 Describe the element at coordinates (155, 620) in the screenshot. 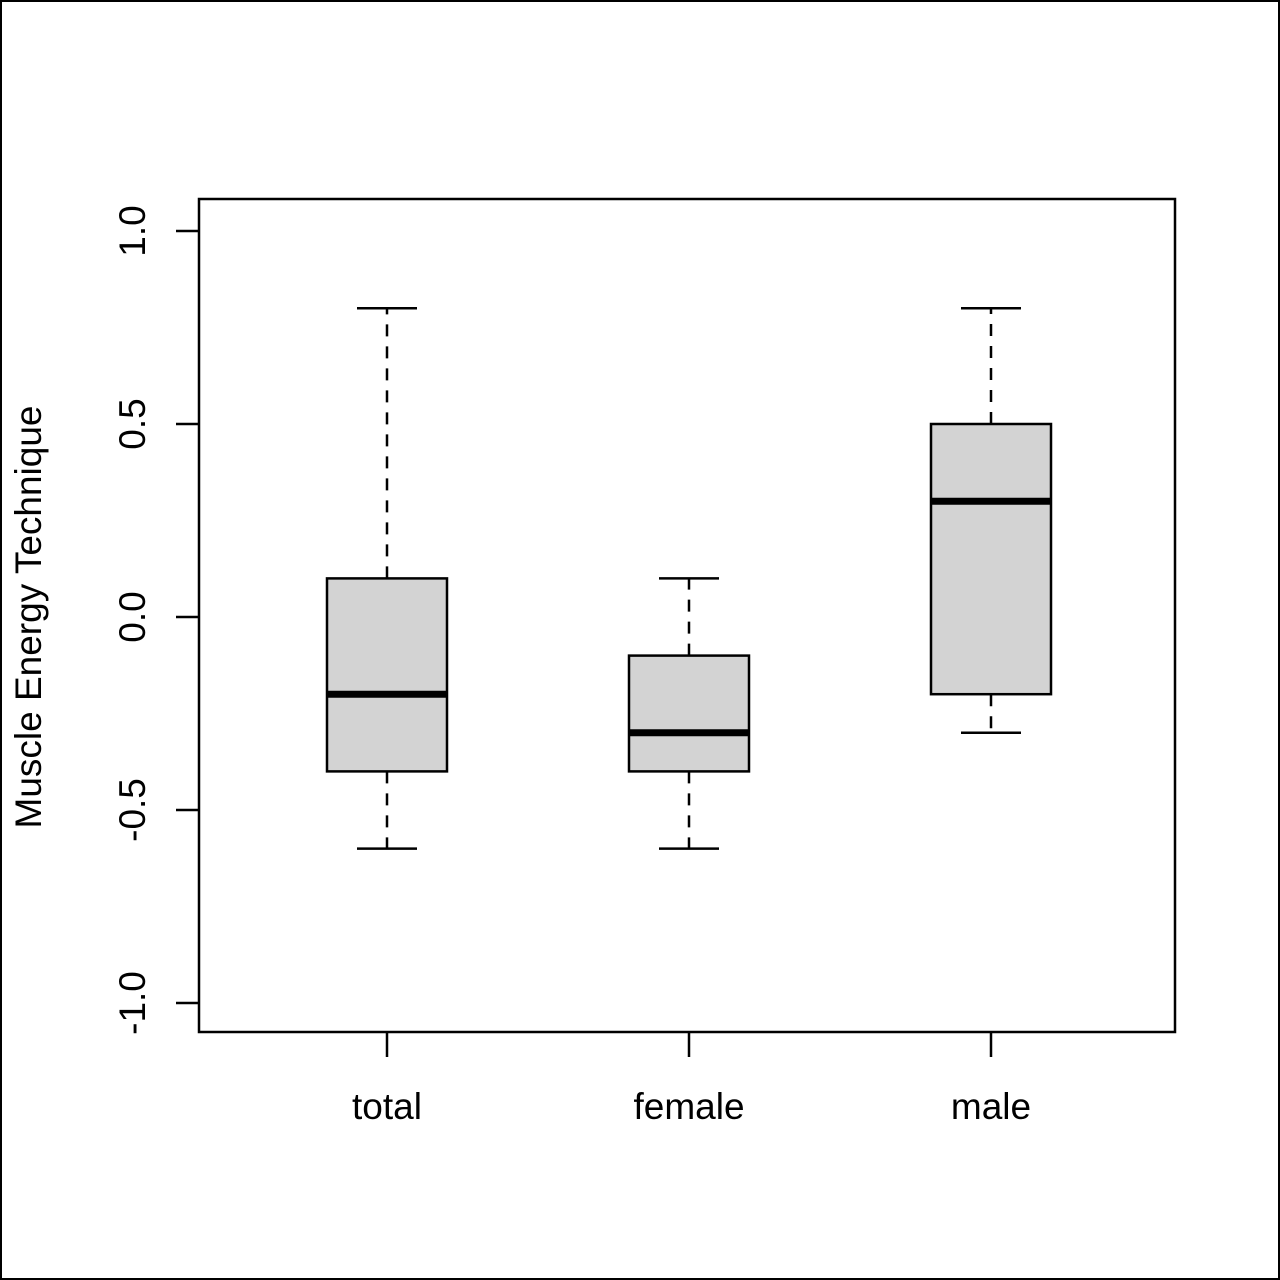

I see `y-axis: -1.0 -0.5 0.0 0.5 1.0` at that location.